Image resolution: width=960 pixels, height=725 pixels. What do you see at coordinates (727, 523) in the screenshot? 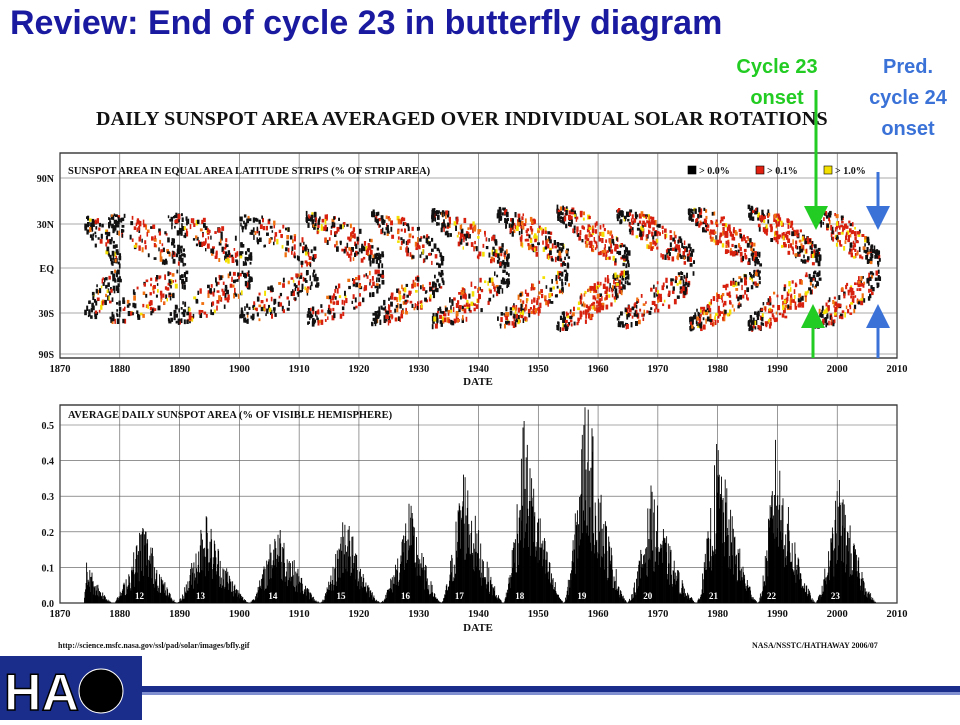
I see `area-cycle-bars` at bounding box center [727, 523].